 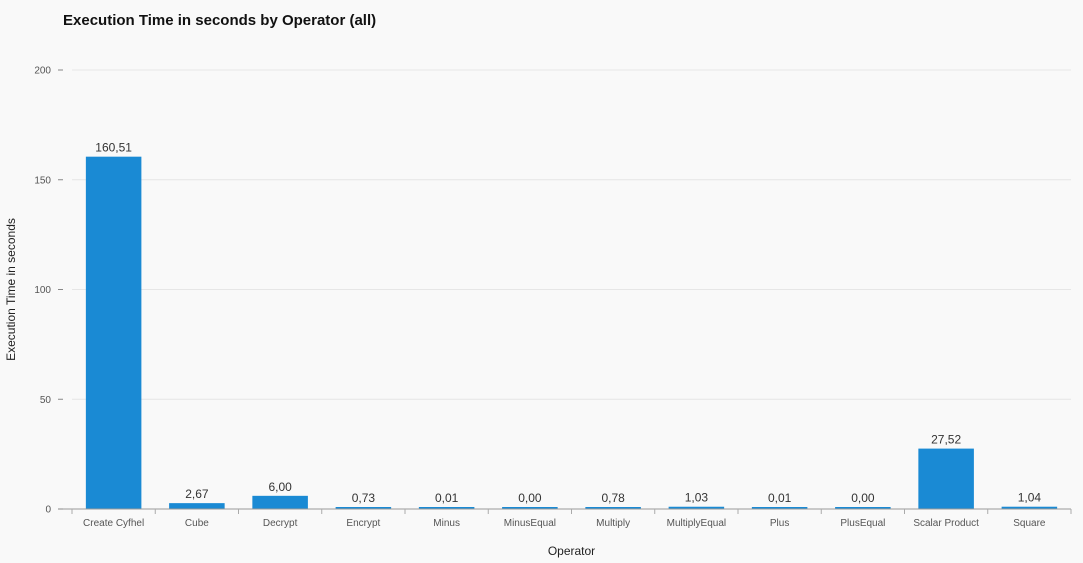 What do you see at coordinates (696, 523) in the screenshot?
I see `x-tick-label: MultiplyEqual` at bounding box center [696, 523].